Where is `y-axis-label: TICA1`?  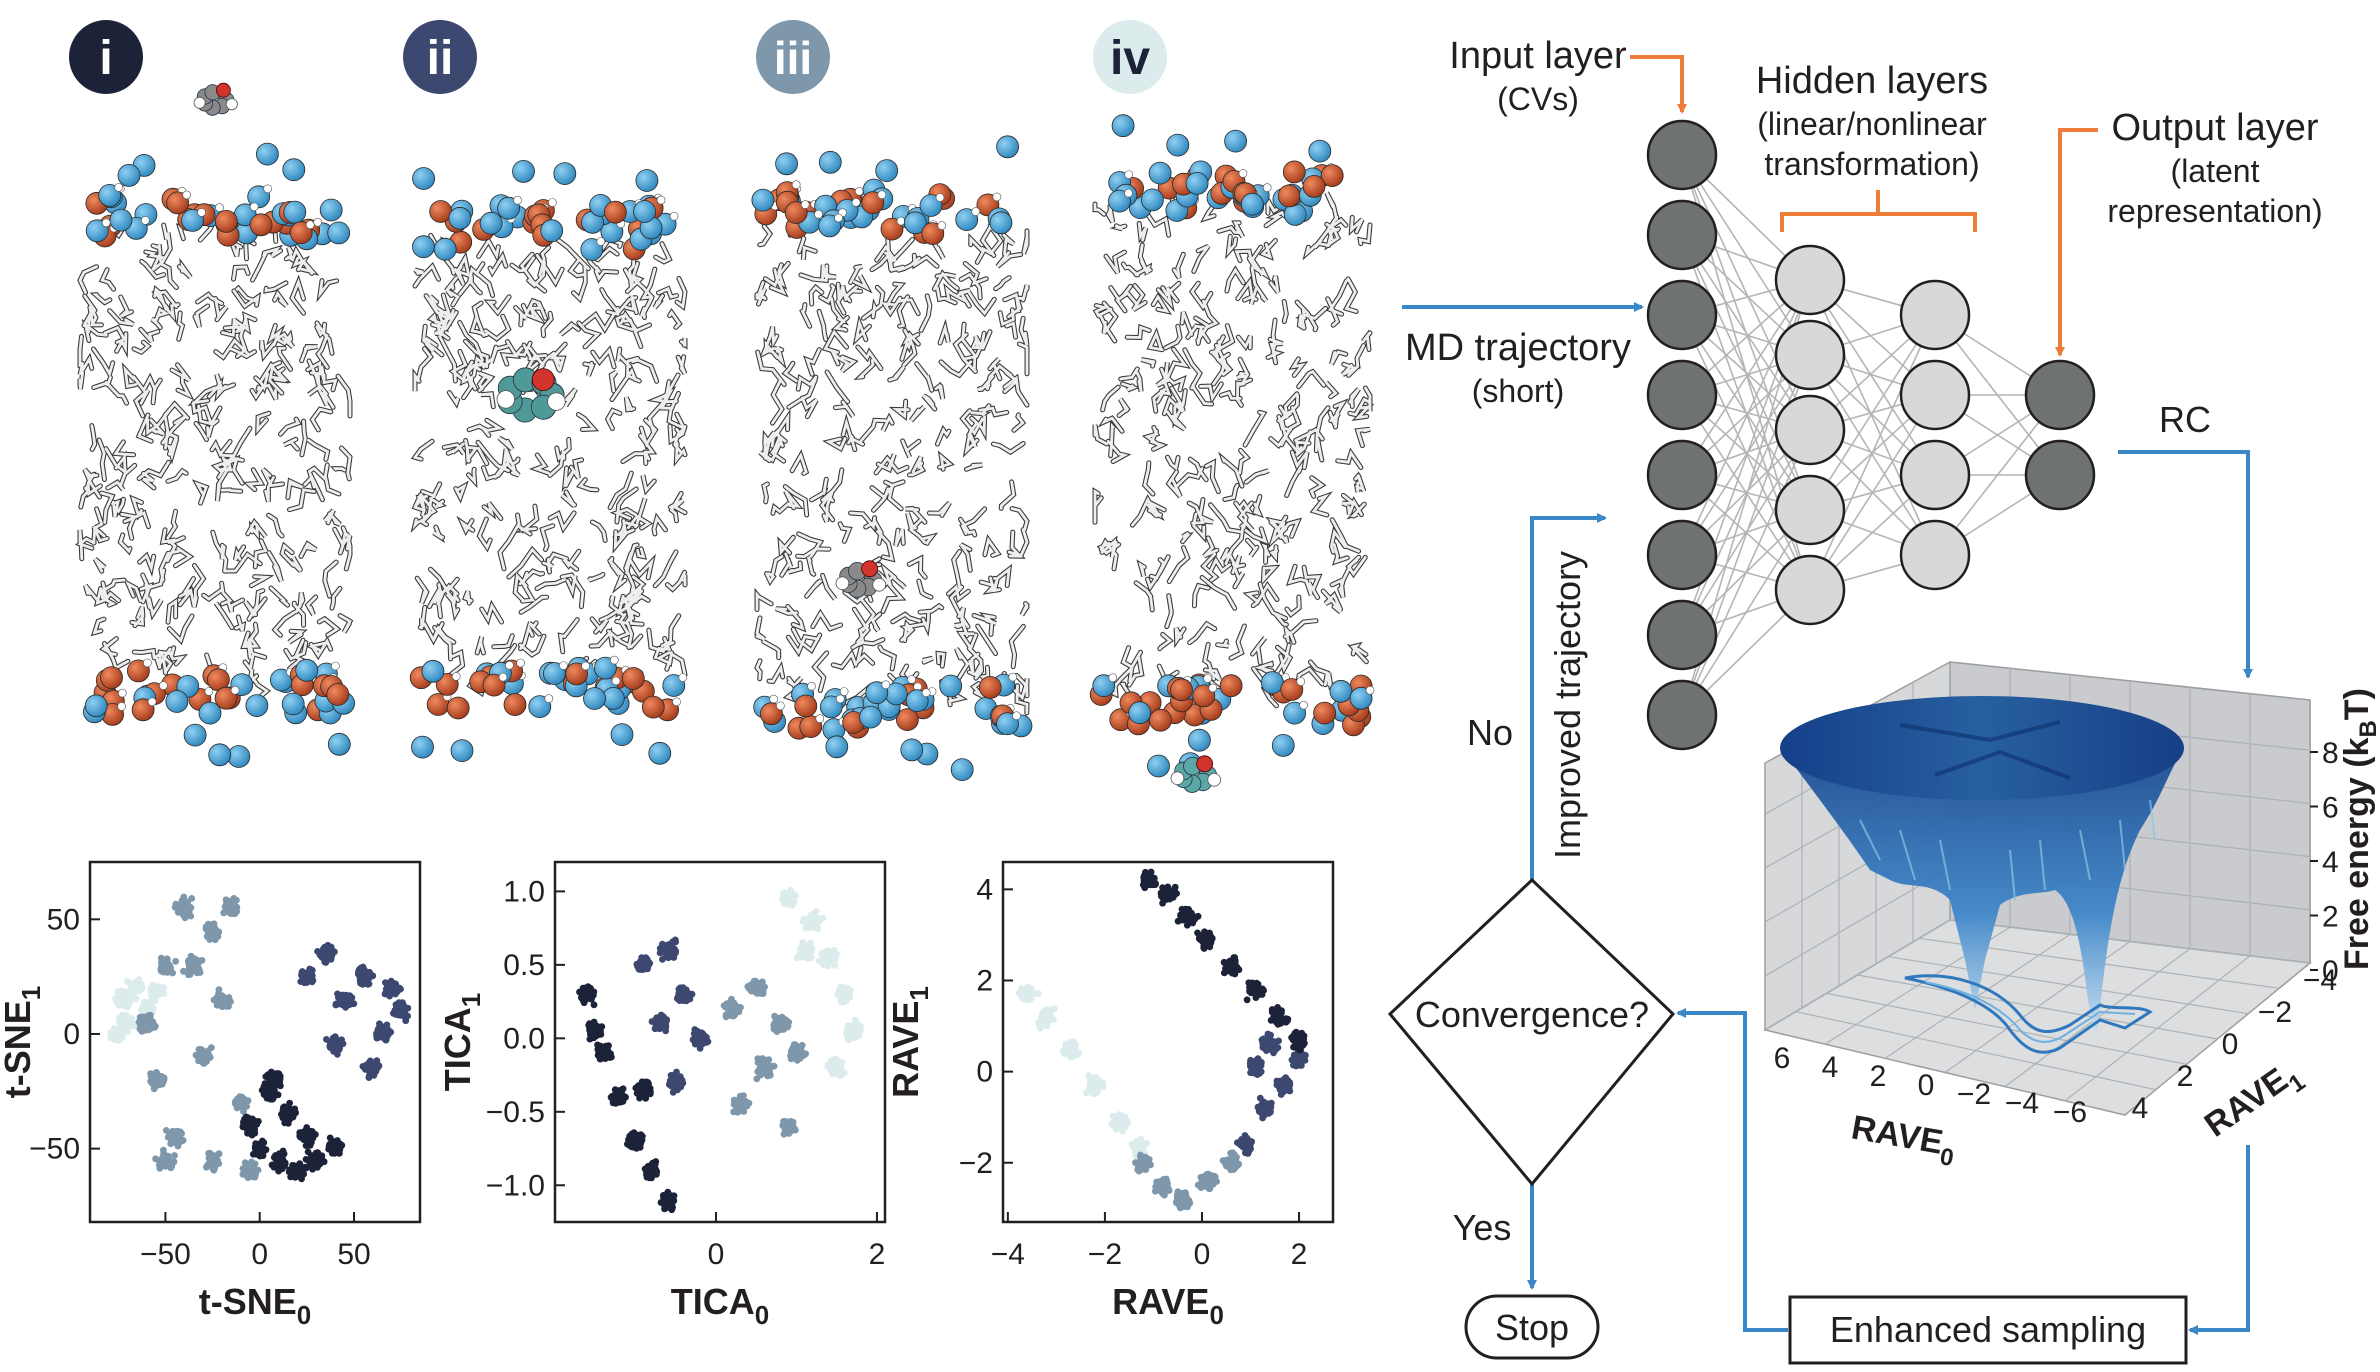 y-axis-label: TICA1 is located at coordinates (461, 1042).